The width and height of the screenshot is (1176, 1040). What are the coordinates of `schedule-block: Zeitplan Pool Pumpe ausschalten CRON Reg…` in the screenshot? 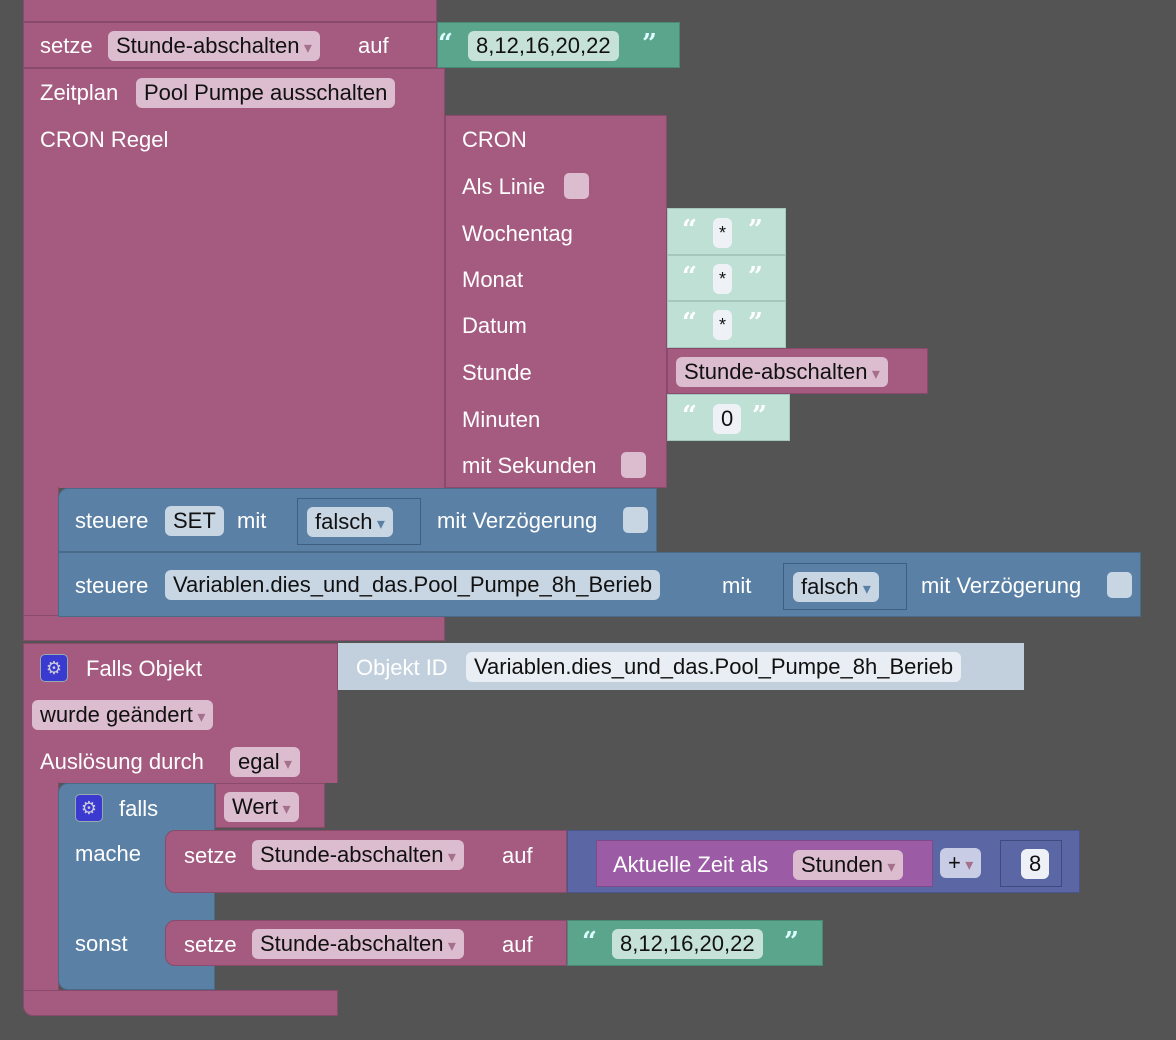 It's located at (234, 278).